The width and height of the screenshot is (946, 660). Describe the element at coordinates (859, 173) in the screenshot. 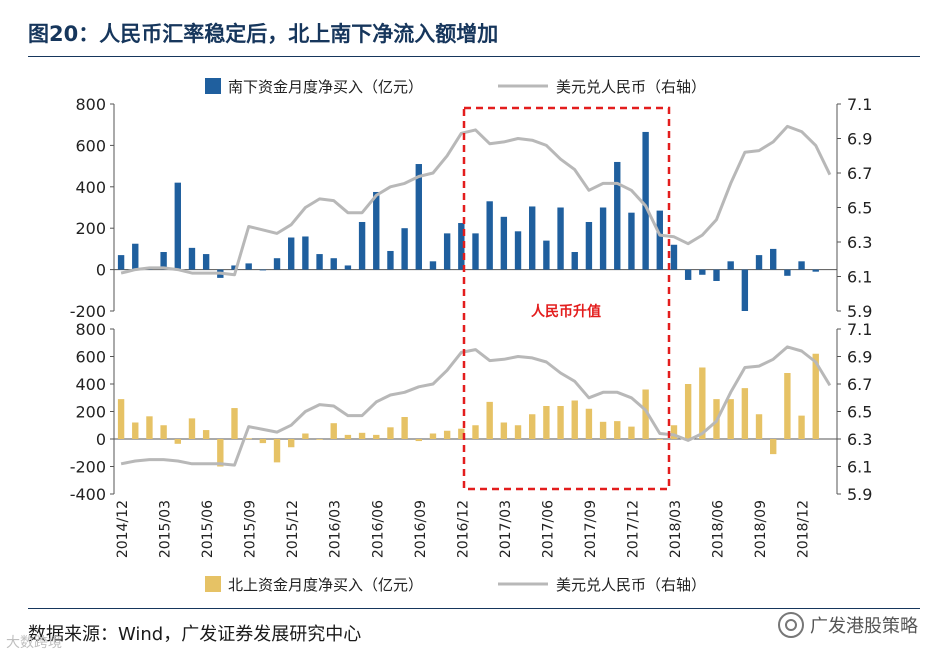

I see `south-y2tick-label: 6.7` at that location.